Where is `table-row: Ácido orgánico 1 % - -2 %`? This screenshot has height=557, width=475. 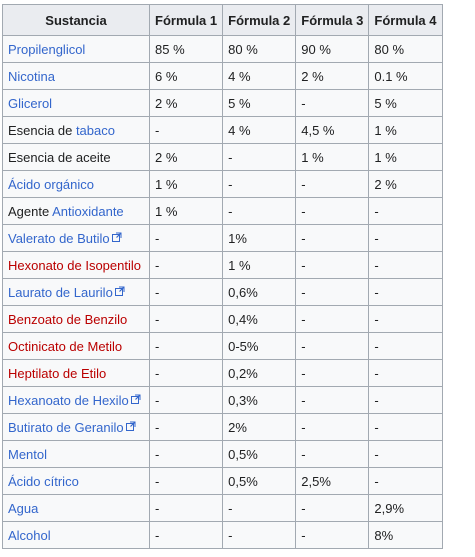
table-row: Ácido orgánico 1 % - -2 % is located at coordinates (222, 184).